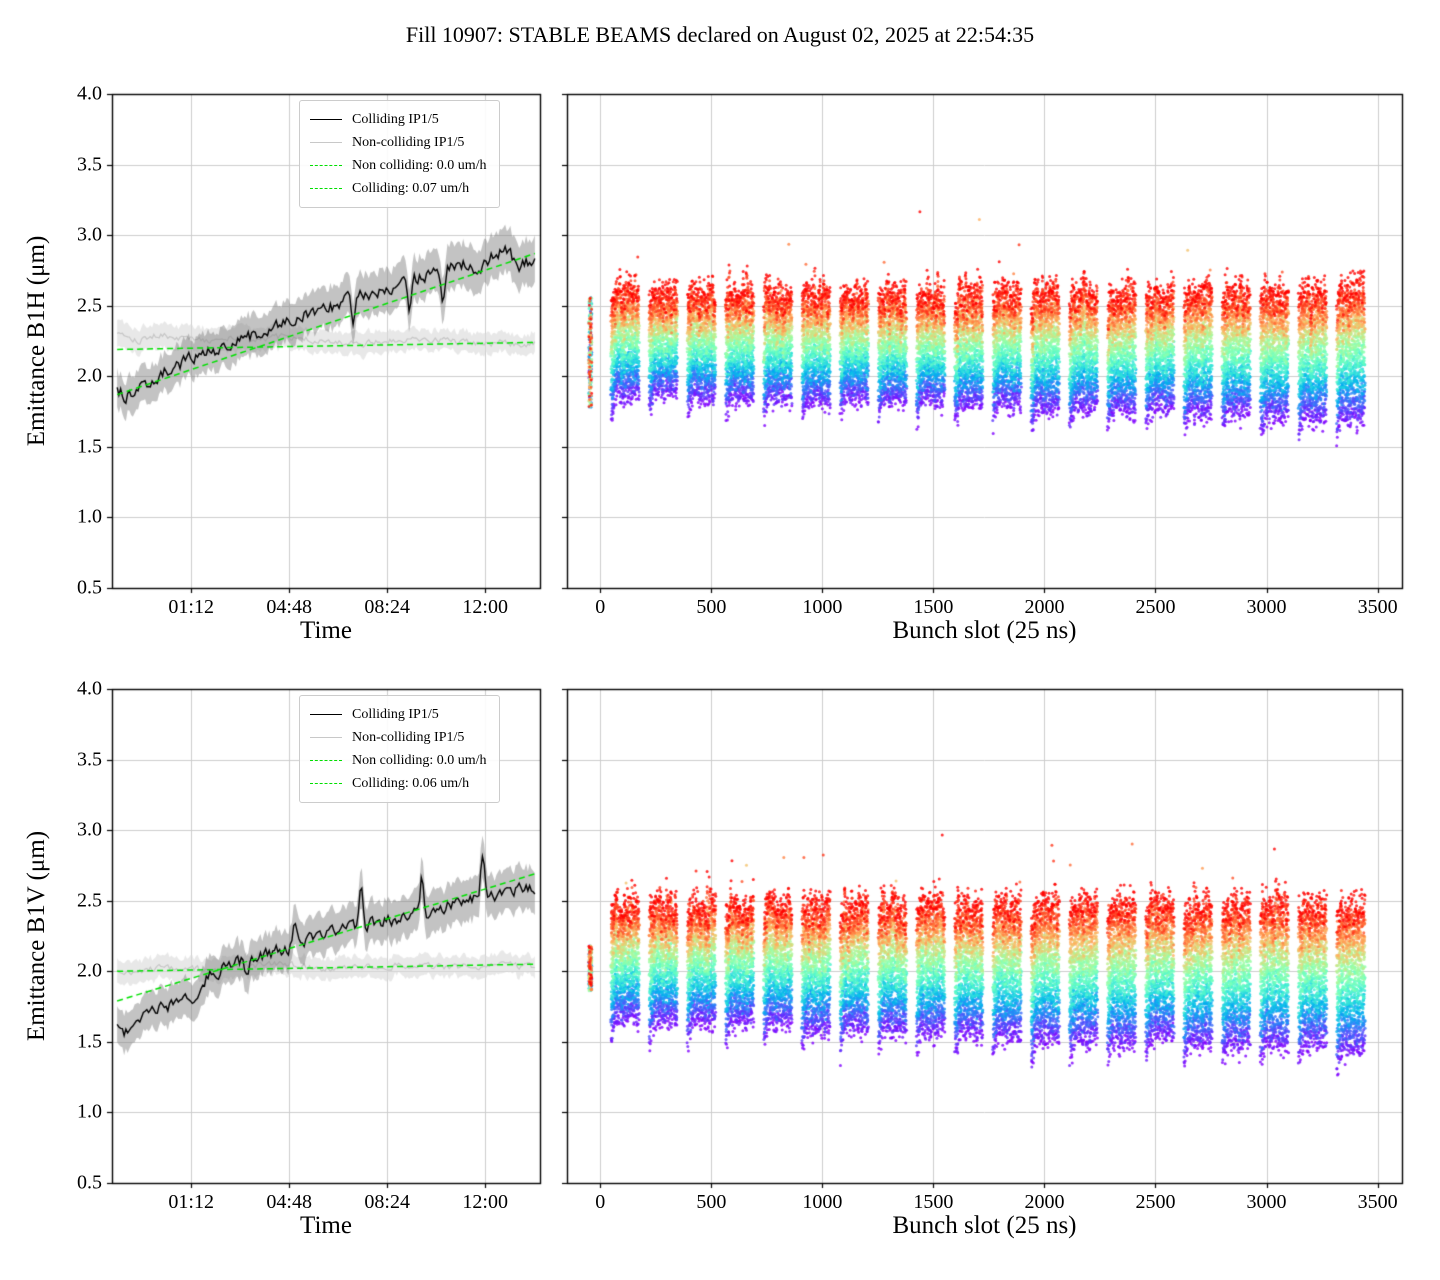 Image resolution: width=1440 pixels, height=1280 pixels. Describe the element at coordinates (984, 1225) in the screenshot. I see `x-axis-label-bunch-slot-bottom: Bunch slot (25 ns)` at that location.